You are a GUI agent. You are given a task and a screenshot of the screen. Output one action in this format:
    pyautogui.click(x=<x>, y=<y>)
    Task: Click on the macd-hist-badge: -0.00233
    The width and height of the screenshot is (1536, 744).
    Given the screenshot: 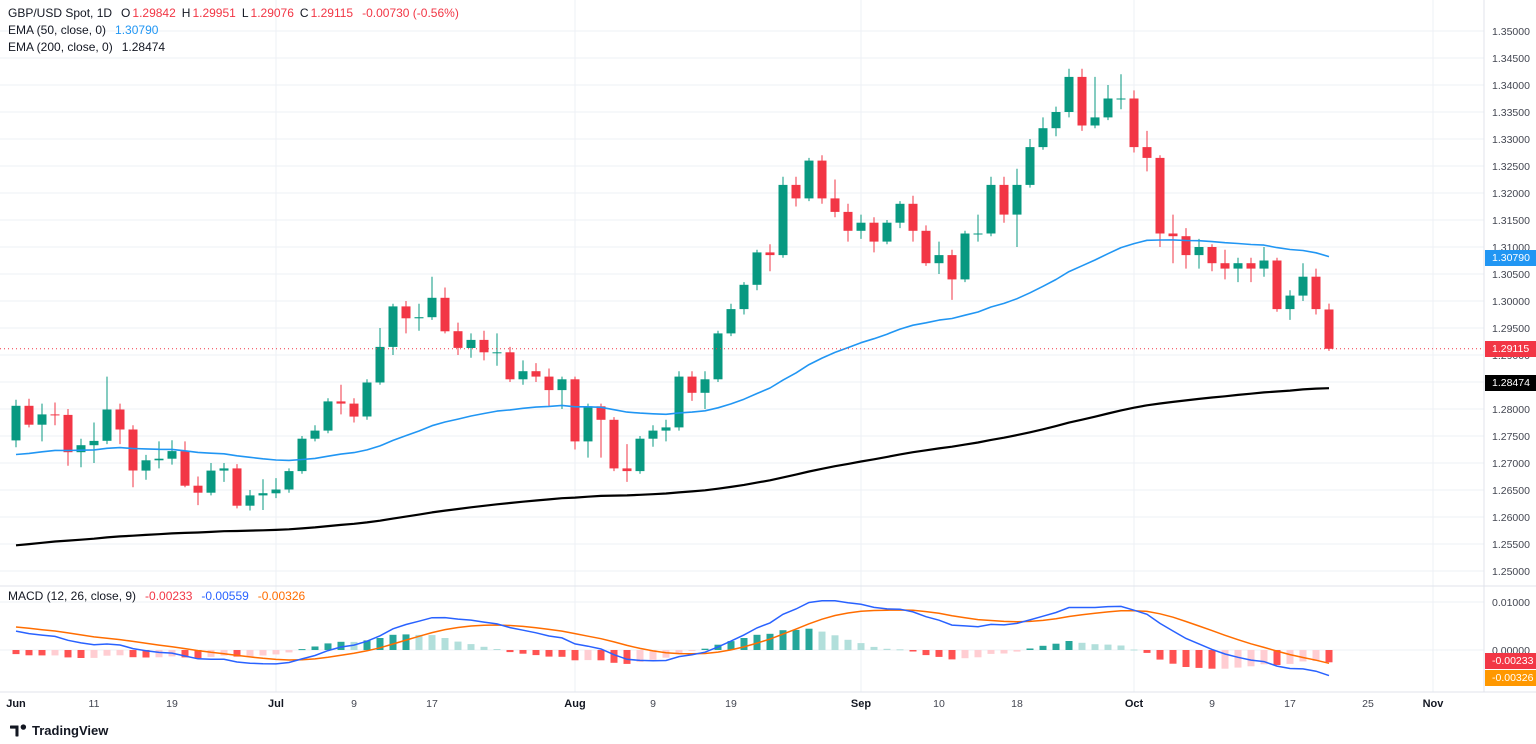 What is the action you would take?
    pyautogui.click(x=1510, y=661)
    